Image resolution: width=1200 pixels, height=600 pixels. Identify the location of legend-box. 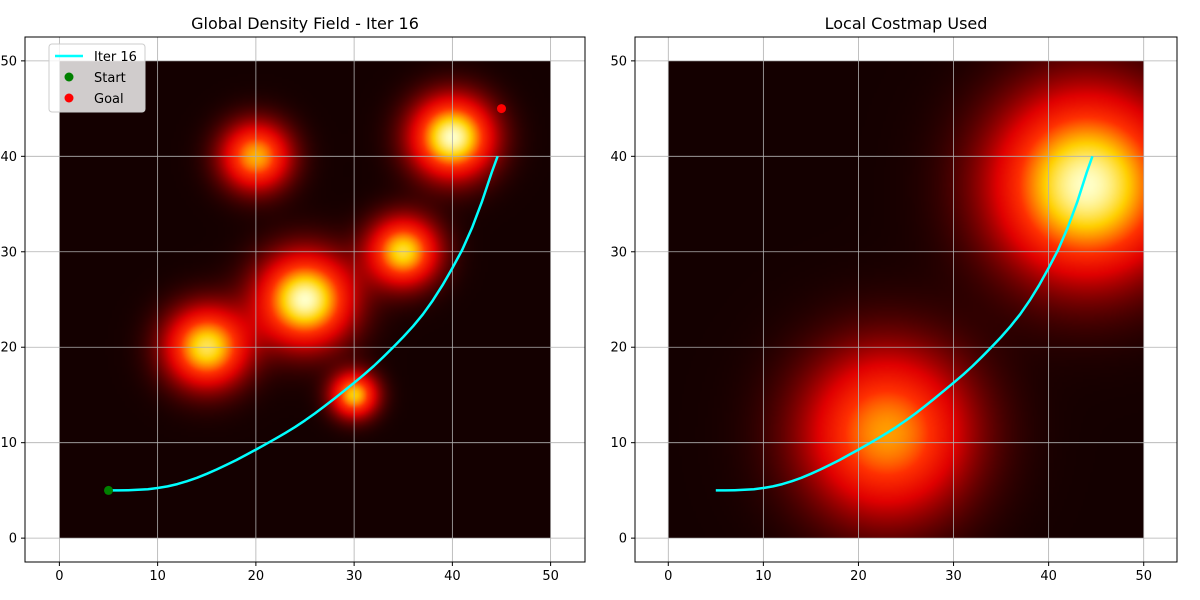
(97, 78).